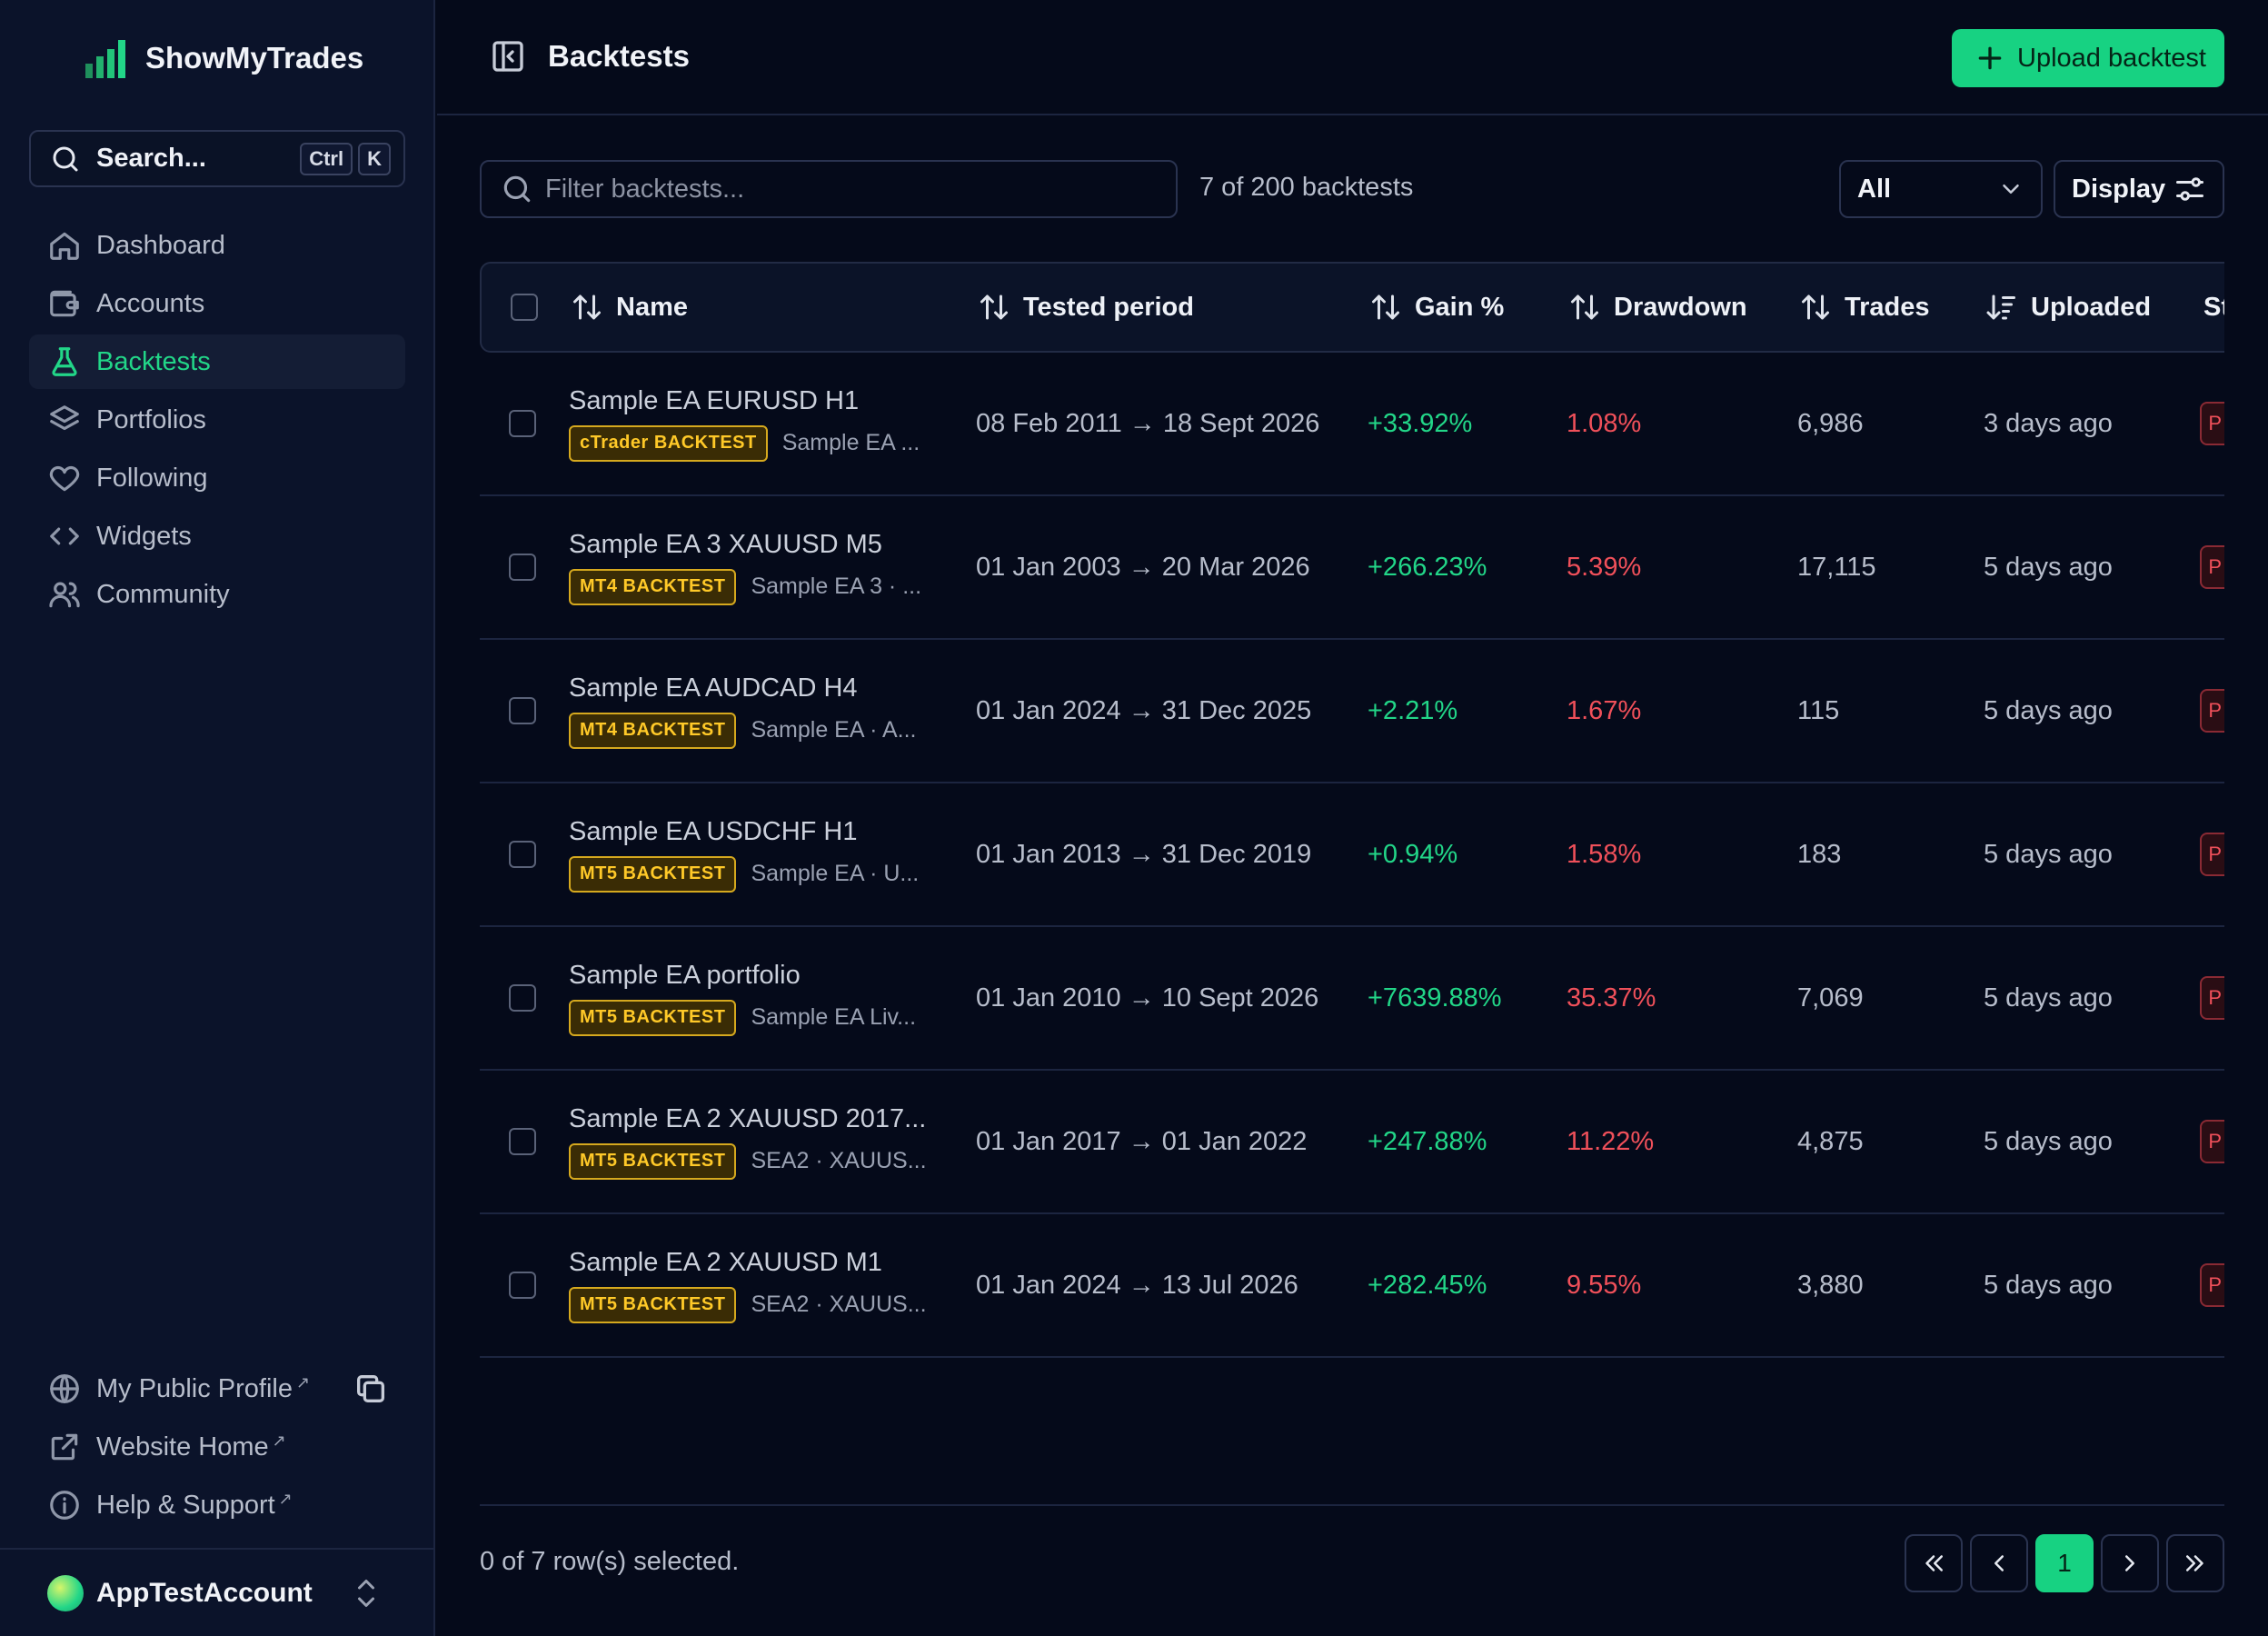 The height and width of the screenshot is (1636, 2268). Describe the element at coordinates (2119, 189) in the screenshot. I see `display-label: Display` at that location.